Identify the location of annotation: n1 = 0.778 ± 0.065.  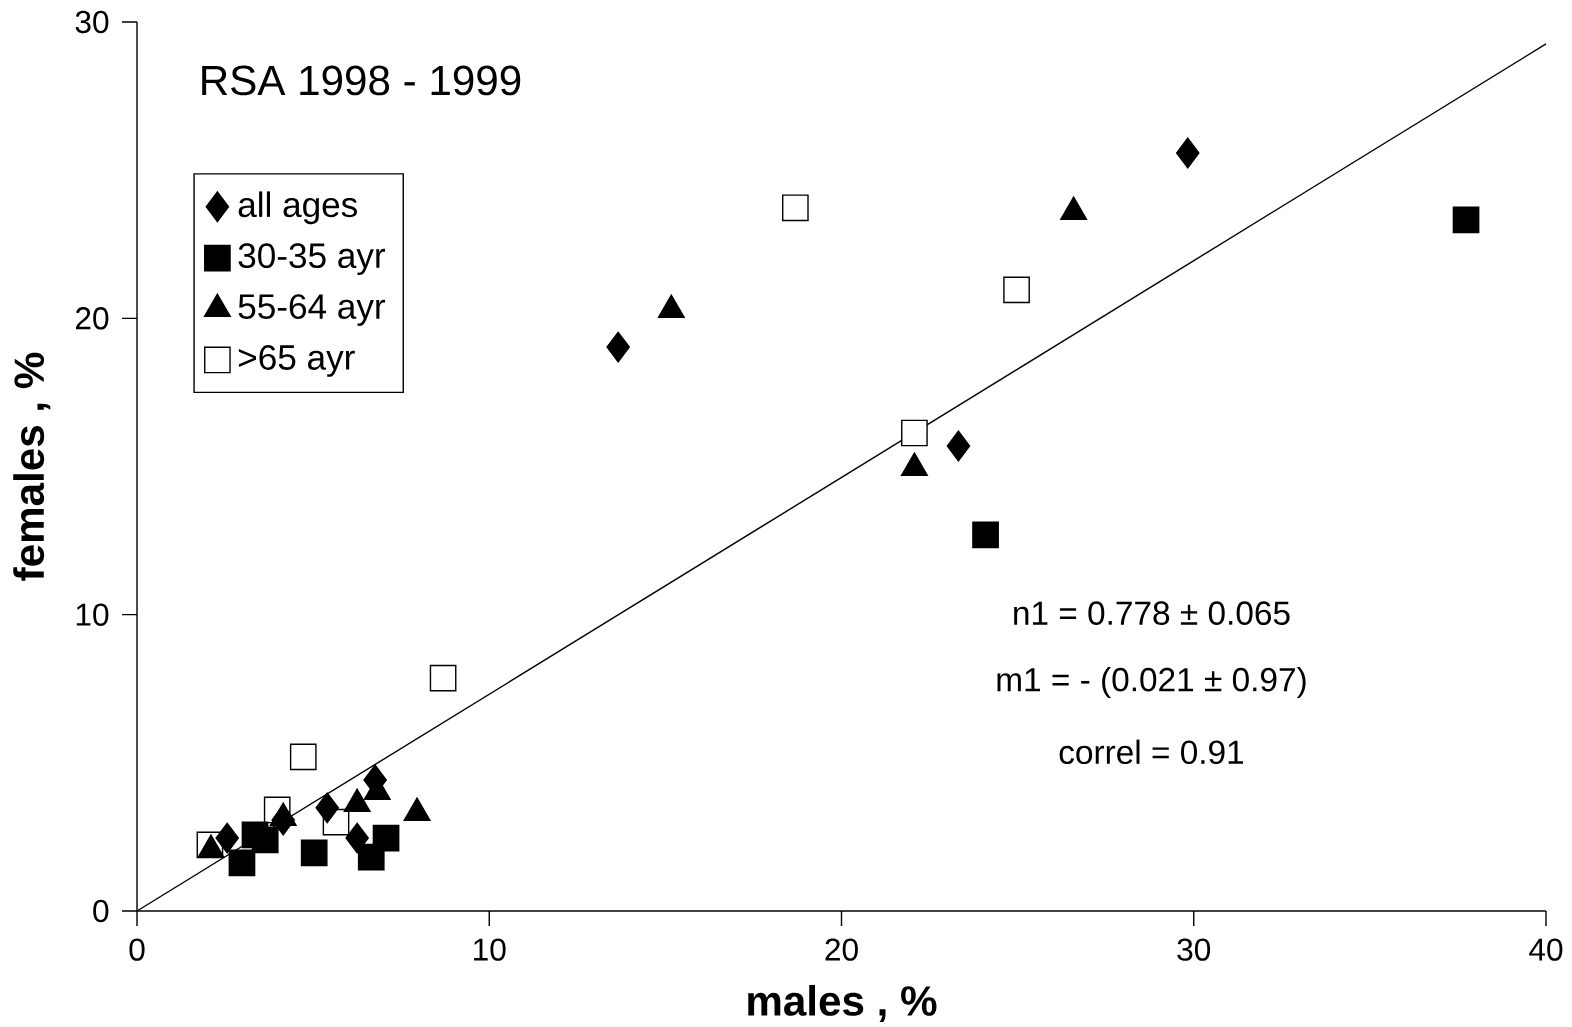
(1152, 613).